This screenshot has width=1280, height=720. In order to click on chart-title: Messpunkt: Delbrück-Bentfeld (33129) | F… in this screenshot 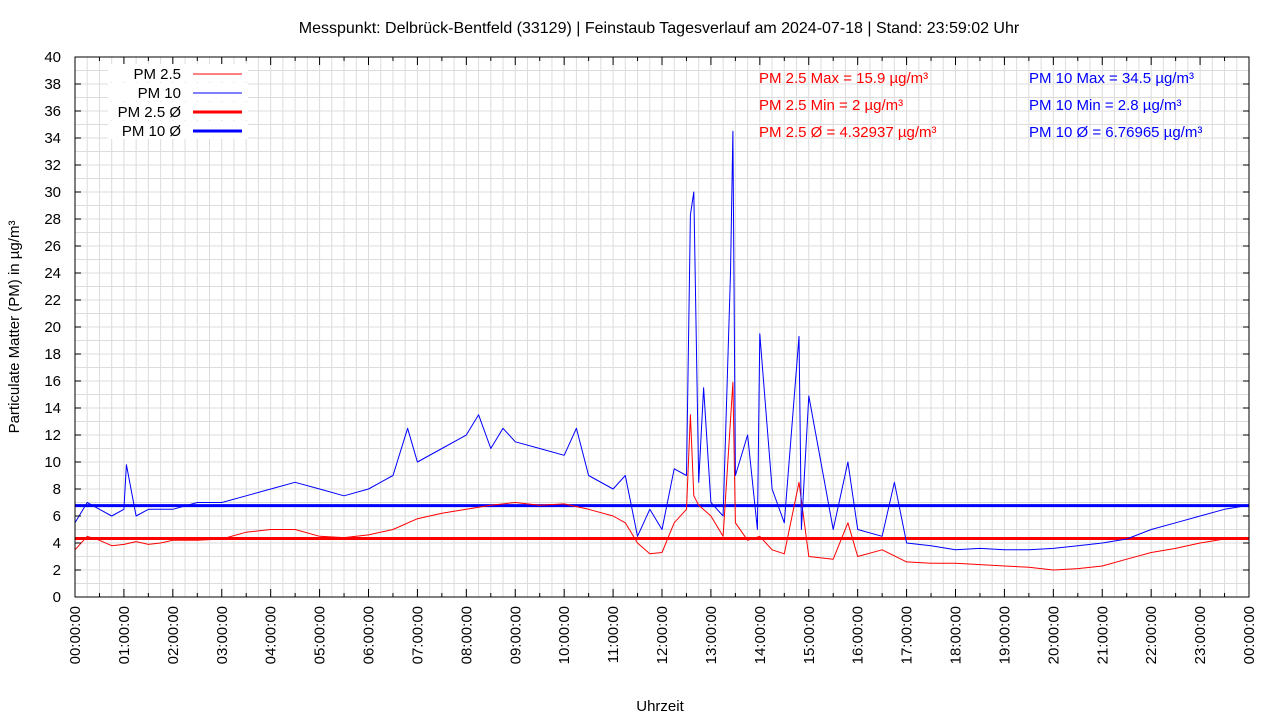, I will do `click(659, 28)`.